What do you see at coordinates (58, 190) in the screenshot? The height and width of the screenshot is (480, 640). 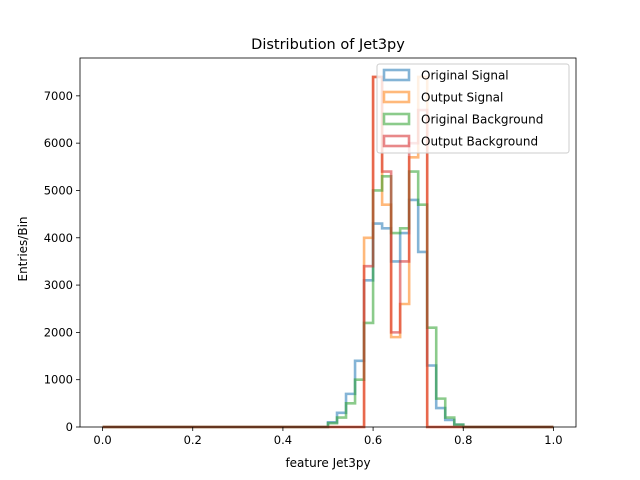 I see `y-tick-label: 5000` at bounding box center [58, 190].